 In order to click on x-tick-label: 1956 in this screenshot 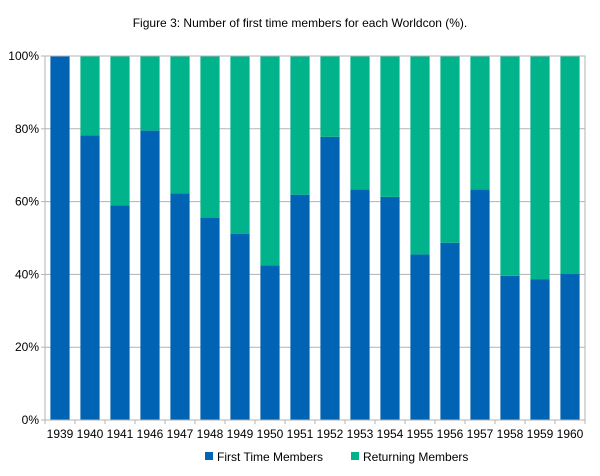, I will do `click(450, 434)`.